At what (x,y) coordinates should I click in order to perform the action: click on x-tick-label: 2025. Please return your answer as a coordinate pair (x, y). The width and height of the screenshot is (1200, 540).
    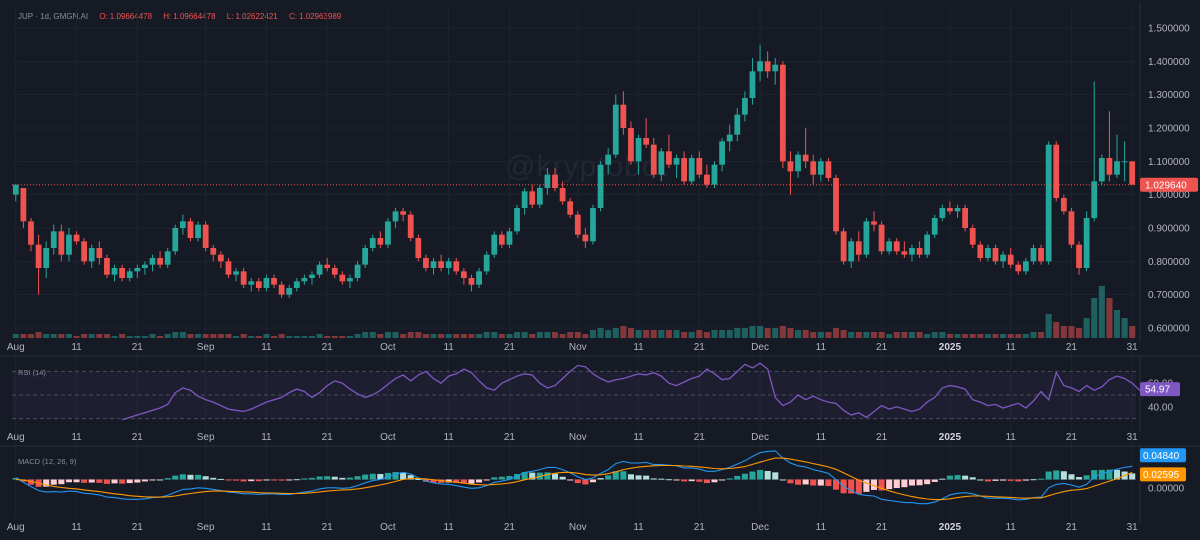
    Looking at the image, I should click on (950, 347).